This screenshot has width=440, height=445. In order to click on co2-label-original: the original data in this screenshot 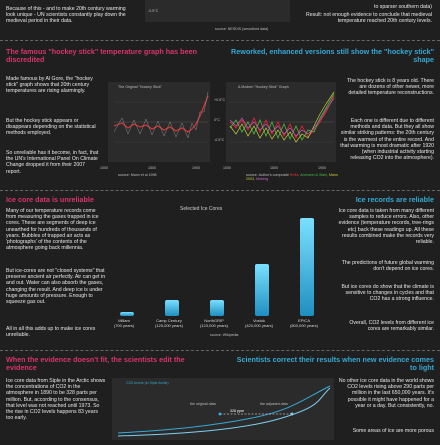, I will do `click(203, 404)`.